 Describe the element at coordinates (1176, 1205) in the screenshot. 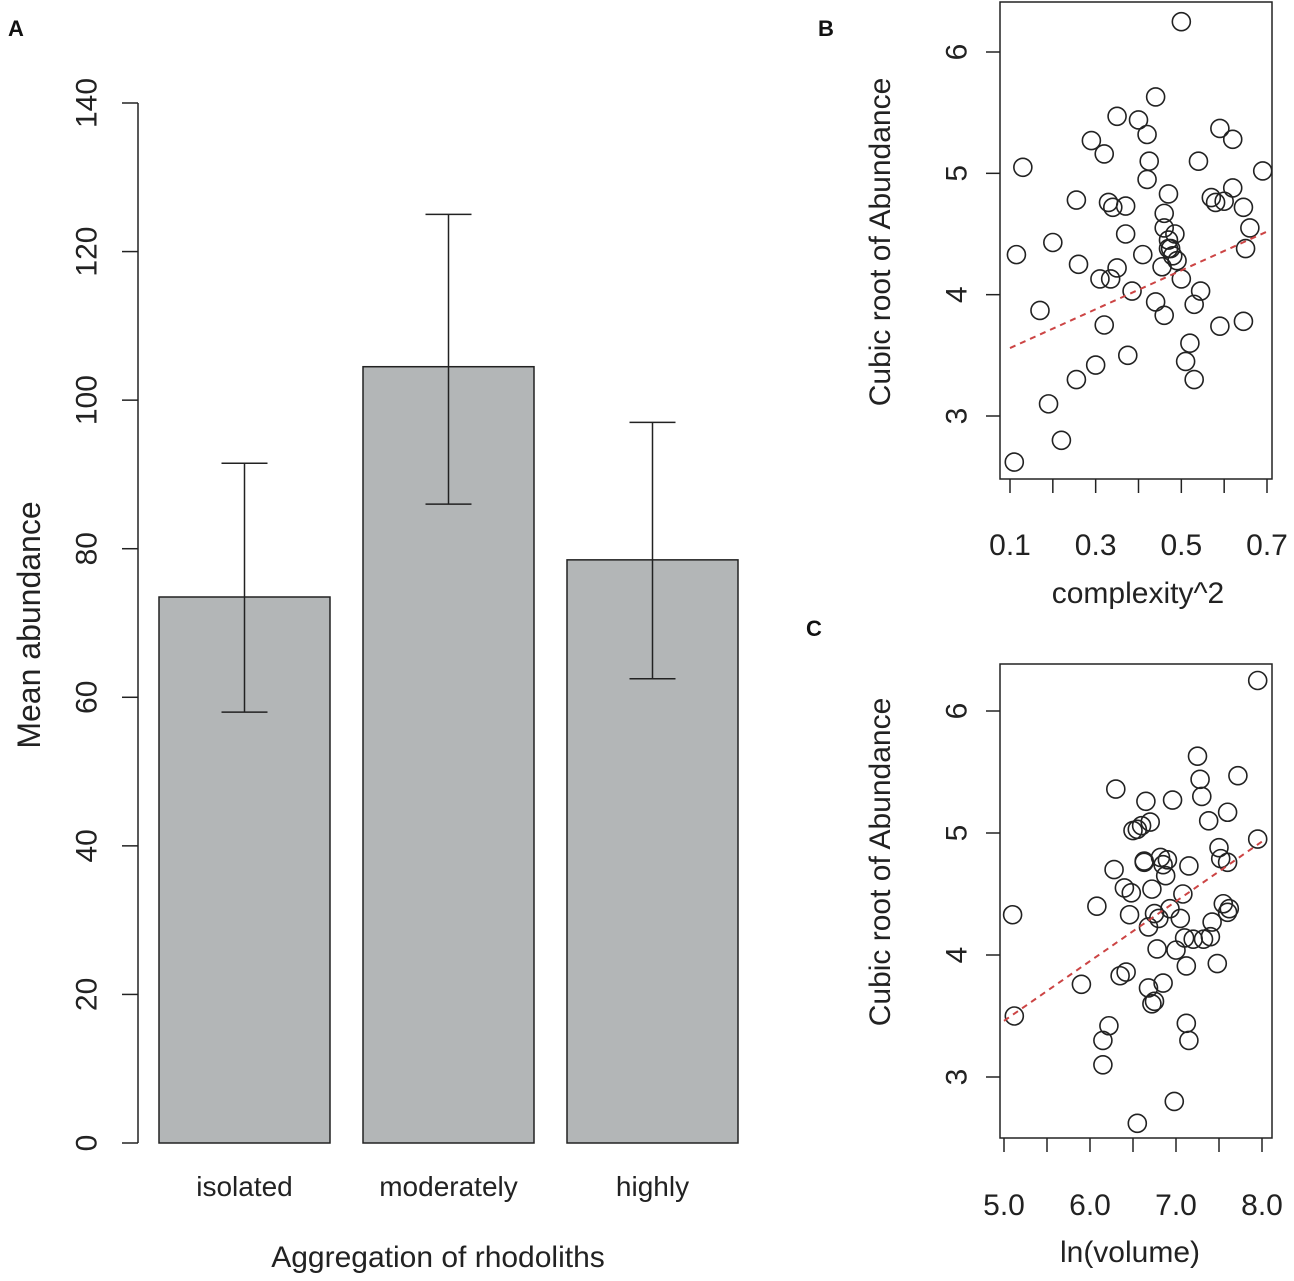

I see `x-tick-label: 7.0` at that location.